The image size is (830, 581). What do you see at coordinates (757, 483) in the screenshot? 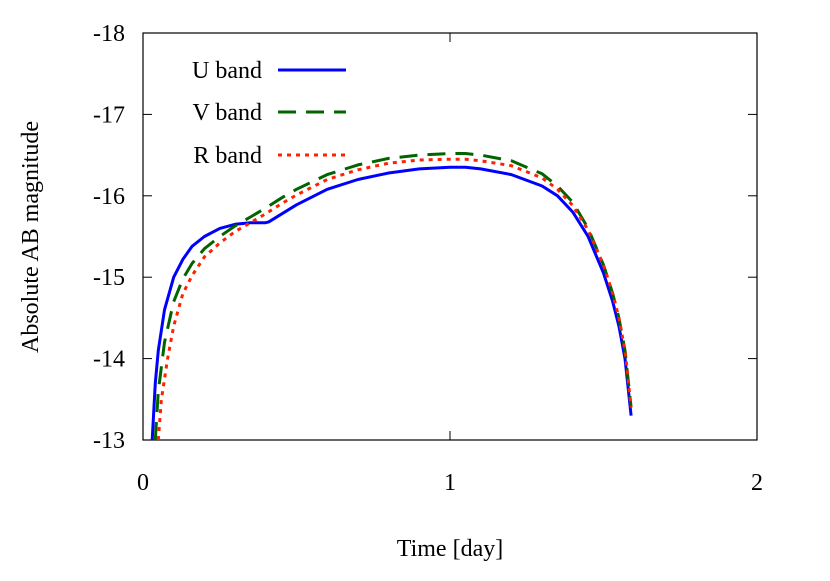
I see `x-tick-label: 2` at bounding box center [757, 483].